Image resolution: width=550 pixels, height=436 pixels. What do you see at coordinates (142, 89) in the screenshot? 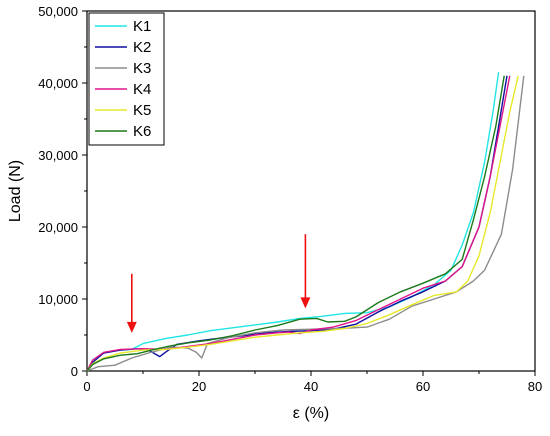
I see `legend-label-k4: K4` at bounding box center [142, 89].